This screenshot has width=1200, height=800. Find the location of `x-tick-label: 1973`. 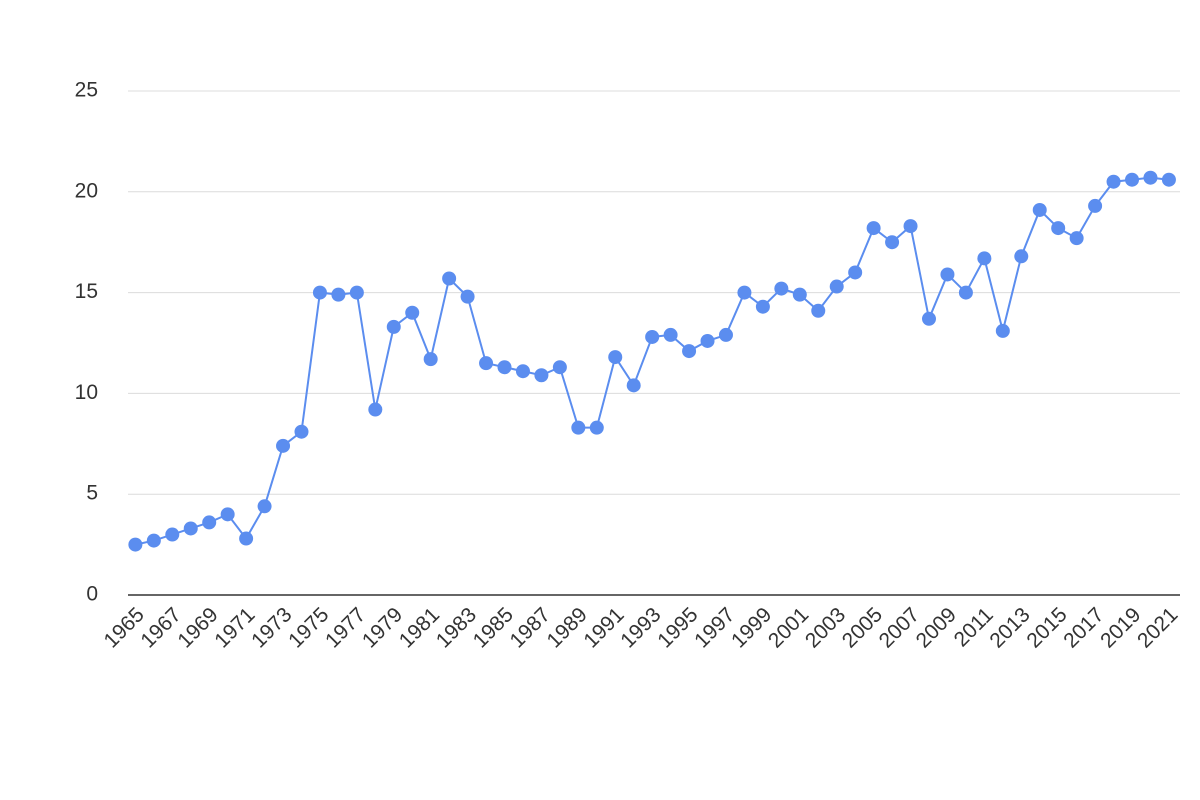

x-tick-label: 1973 is located at coordinates (271, 627).